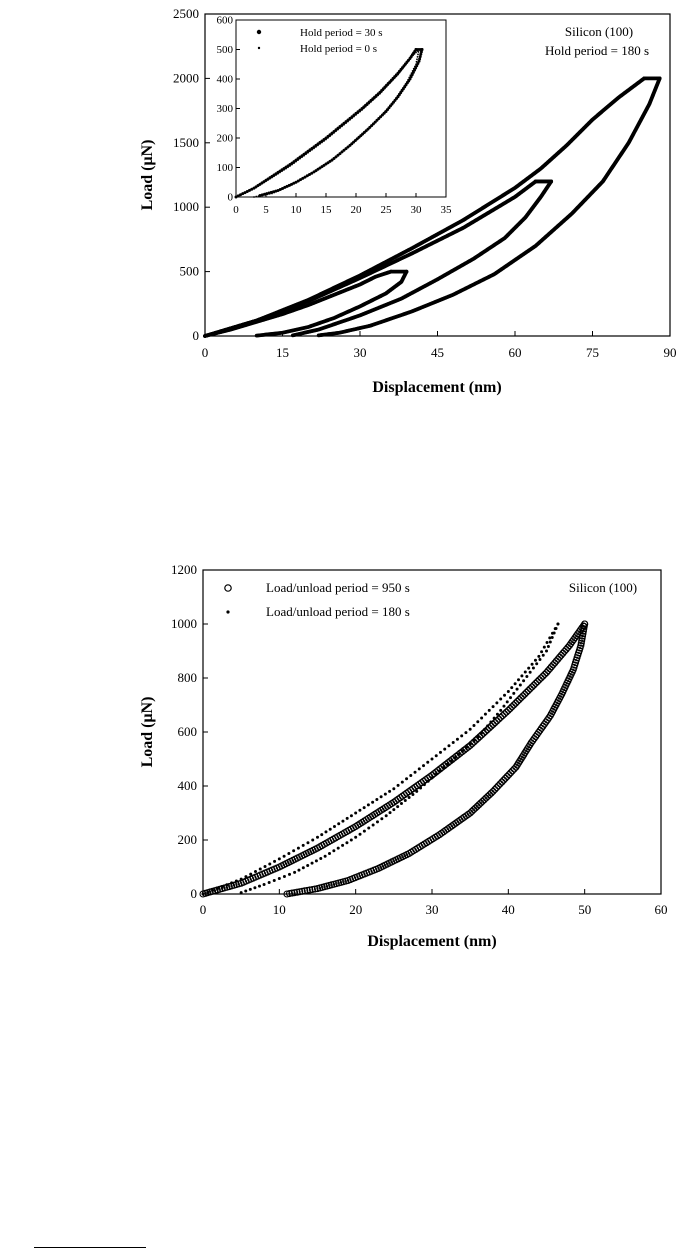 The height and width of the screenshot is (1259, 679). I want to click on inset-x-tick-labels: 0 5 10 15 20 25 30 35, so click(342, 210).